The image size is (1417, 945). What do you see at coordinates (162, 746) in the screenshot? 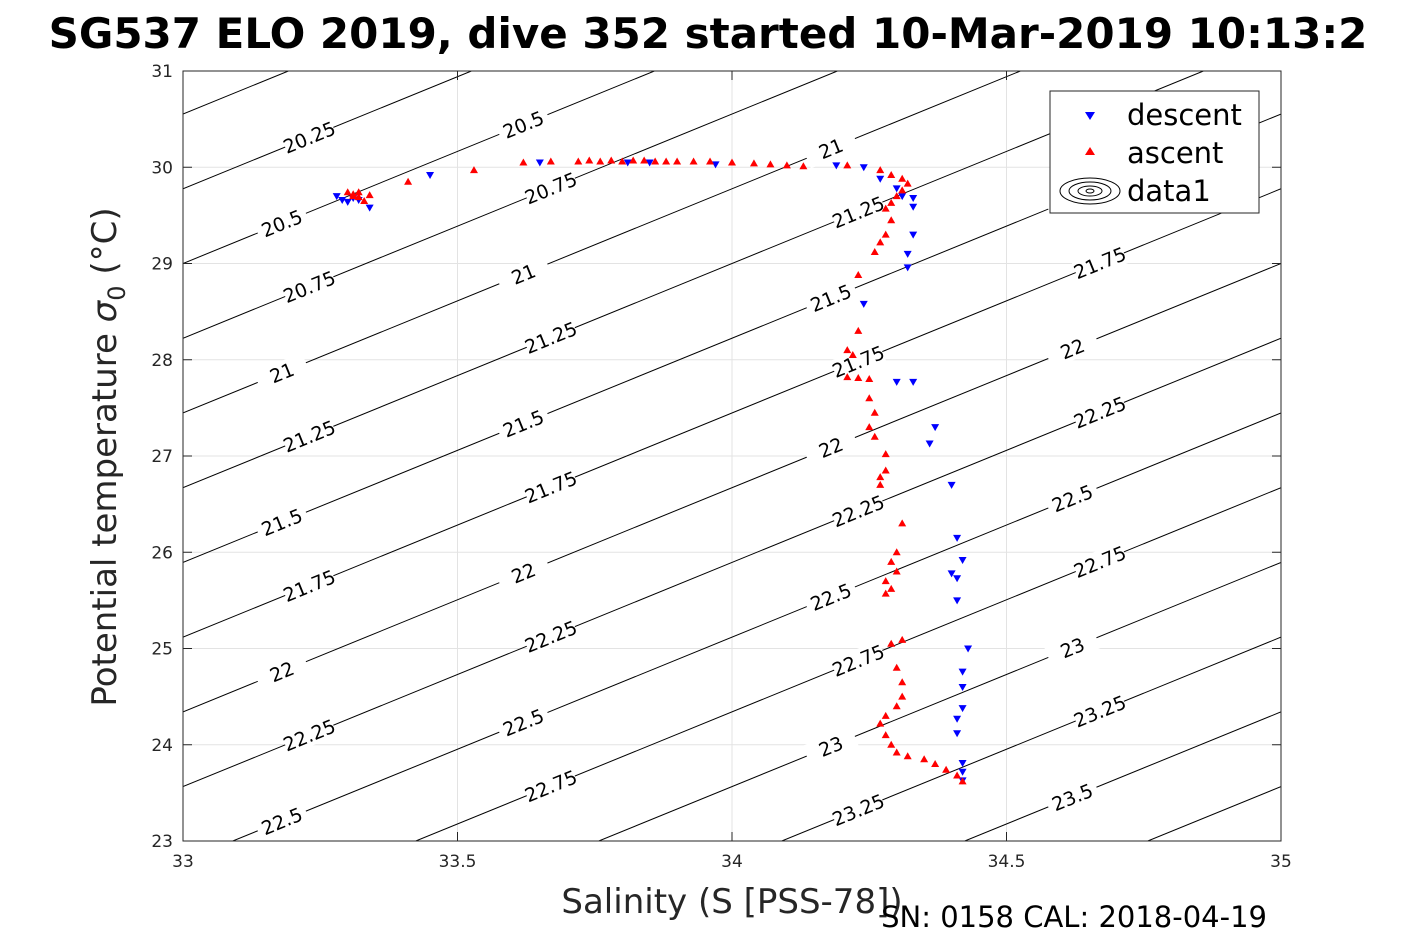
I see `y-tick-label: 24` at bounding box center [162, 746].